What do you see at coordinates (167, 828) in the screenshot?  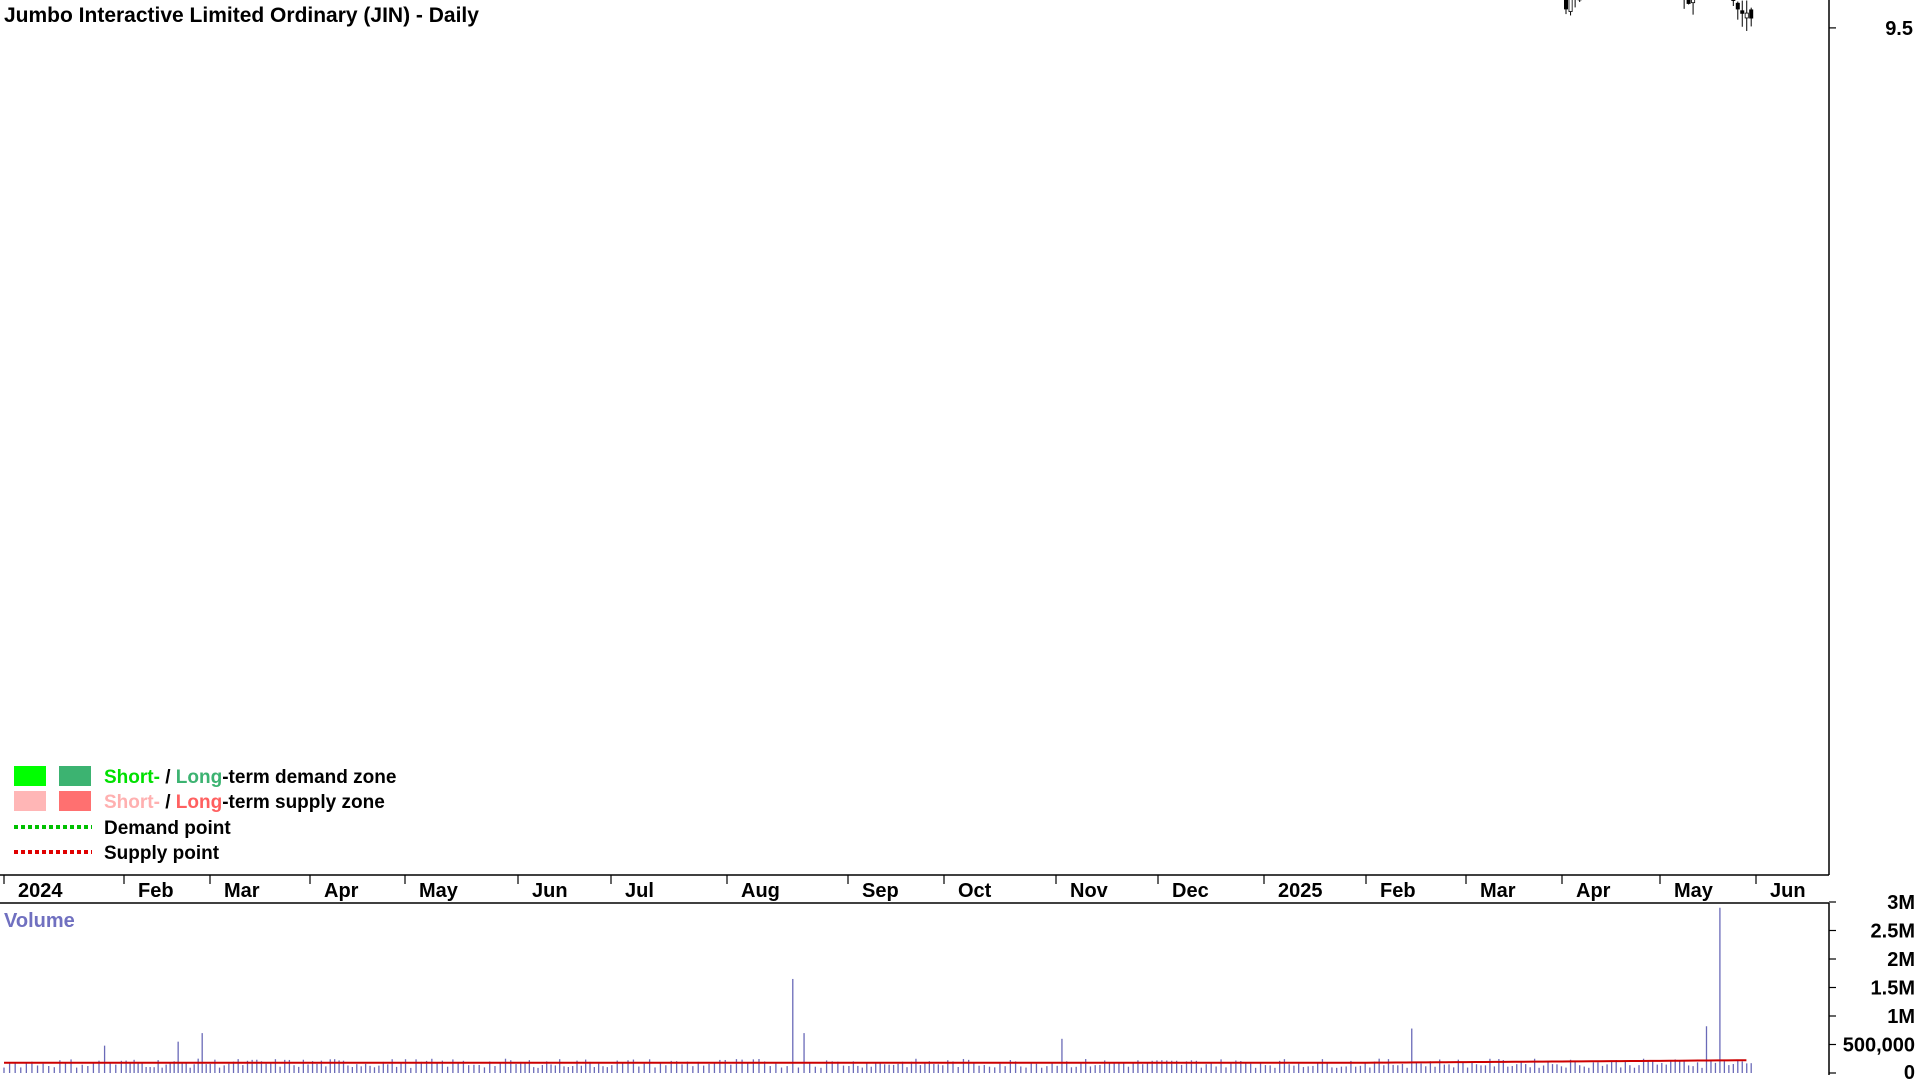 I see `legend-demand-point: Demand point` at bounding box center [167, 828].